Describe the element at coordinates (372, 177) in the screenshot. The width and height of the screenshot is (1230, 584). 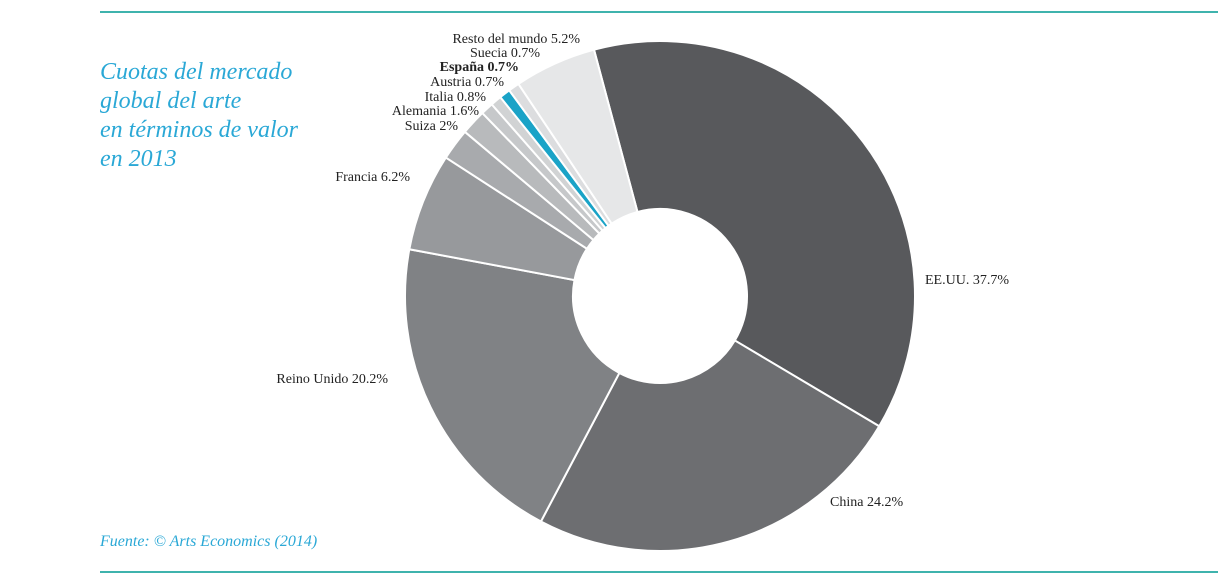
I see `slice-label: Francia 6.2%` at that location.